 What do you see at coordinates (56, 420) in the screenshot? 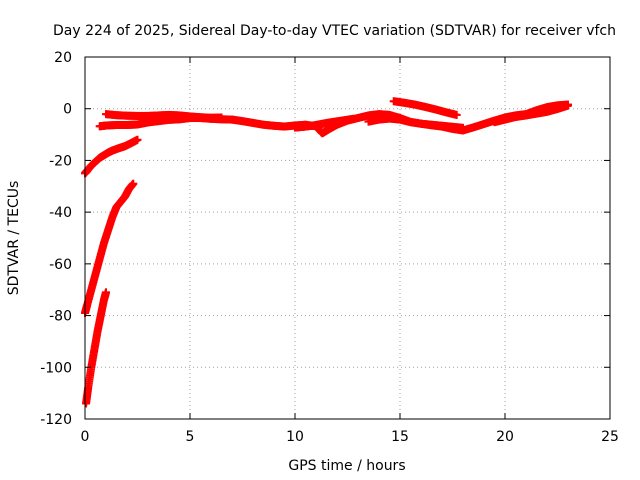
I see `y-tick-label: -120` at bounding box center [56, 420].